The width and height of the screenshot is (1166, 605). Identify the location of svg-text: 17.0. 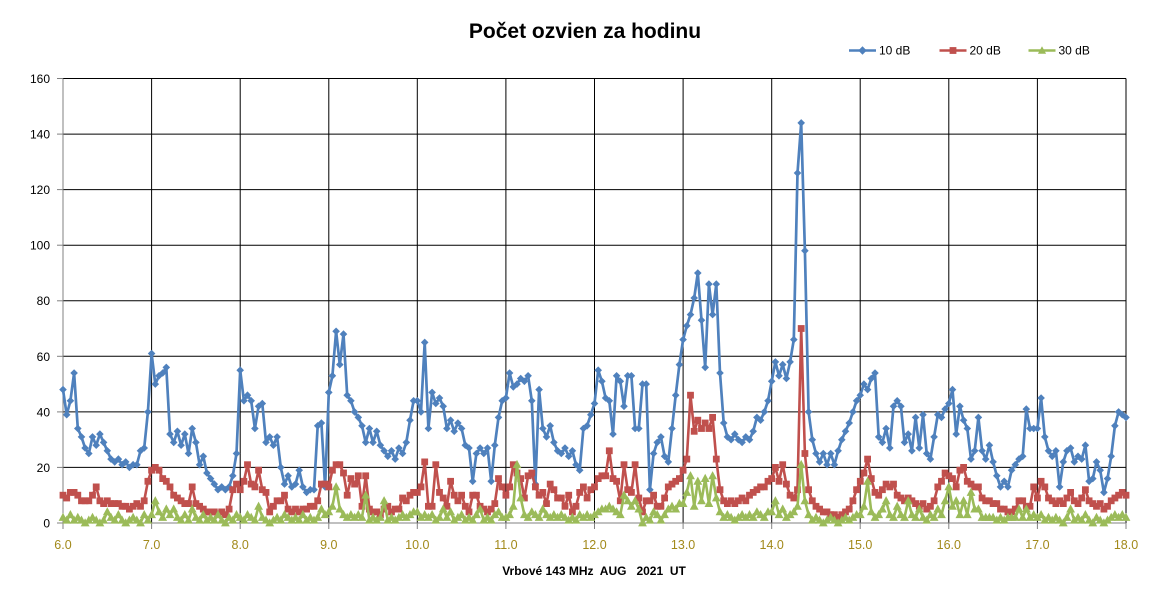
(1037, 545).